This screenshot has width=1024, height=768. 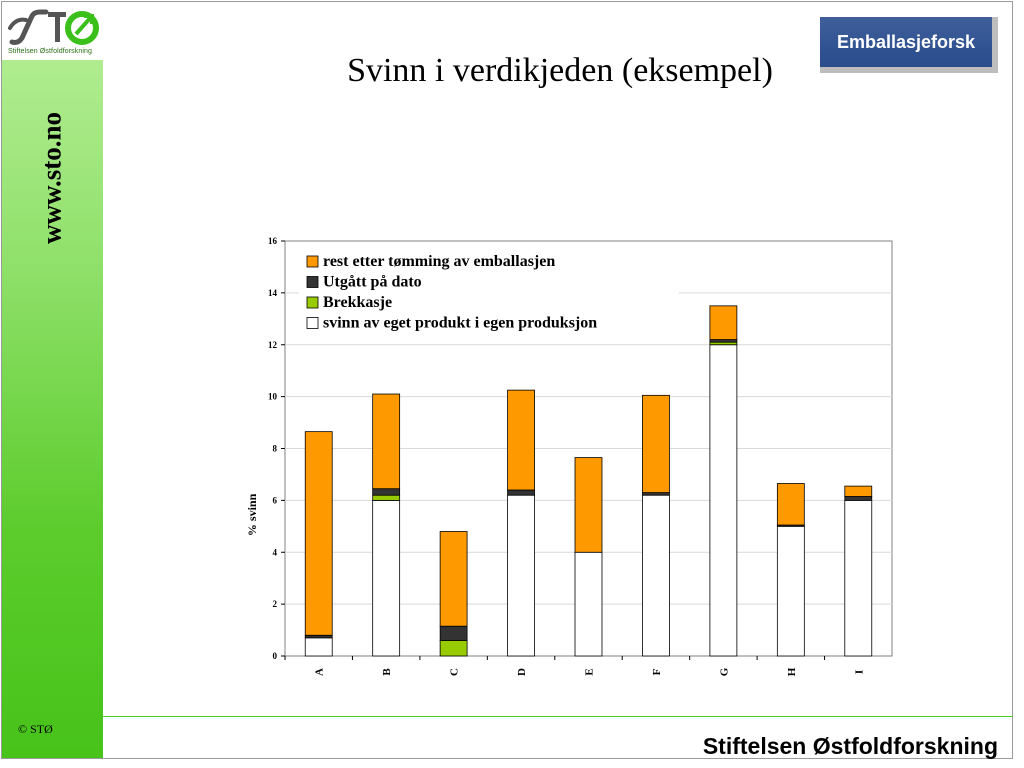 What do you see at coordinates (52, 380) in the screenshot?
I see `sidebar` at bounding box center [52, 380].